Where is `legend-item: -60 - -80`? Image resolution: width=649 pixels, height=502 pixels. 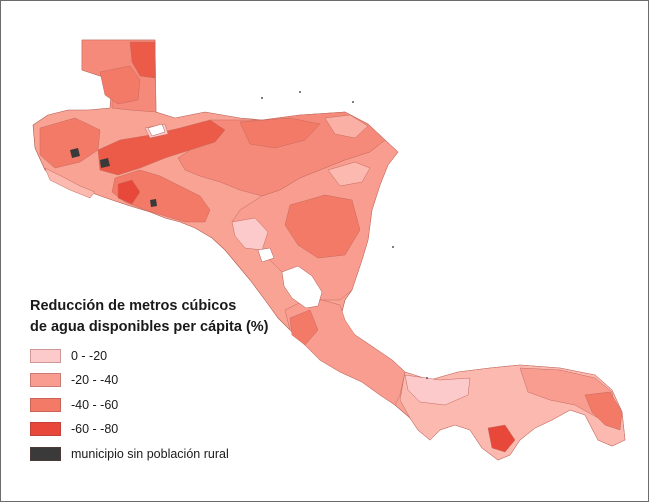
legend-item: -60 - -80 is located at coordinates (160, 429).